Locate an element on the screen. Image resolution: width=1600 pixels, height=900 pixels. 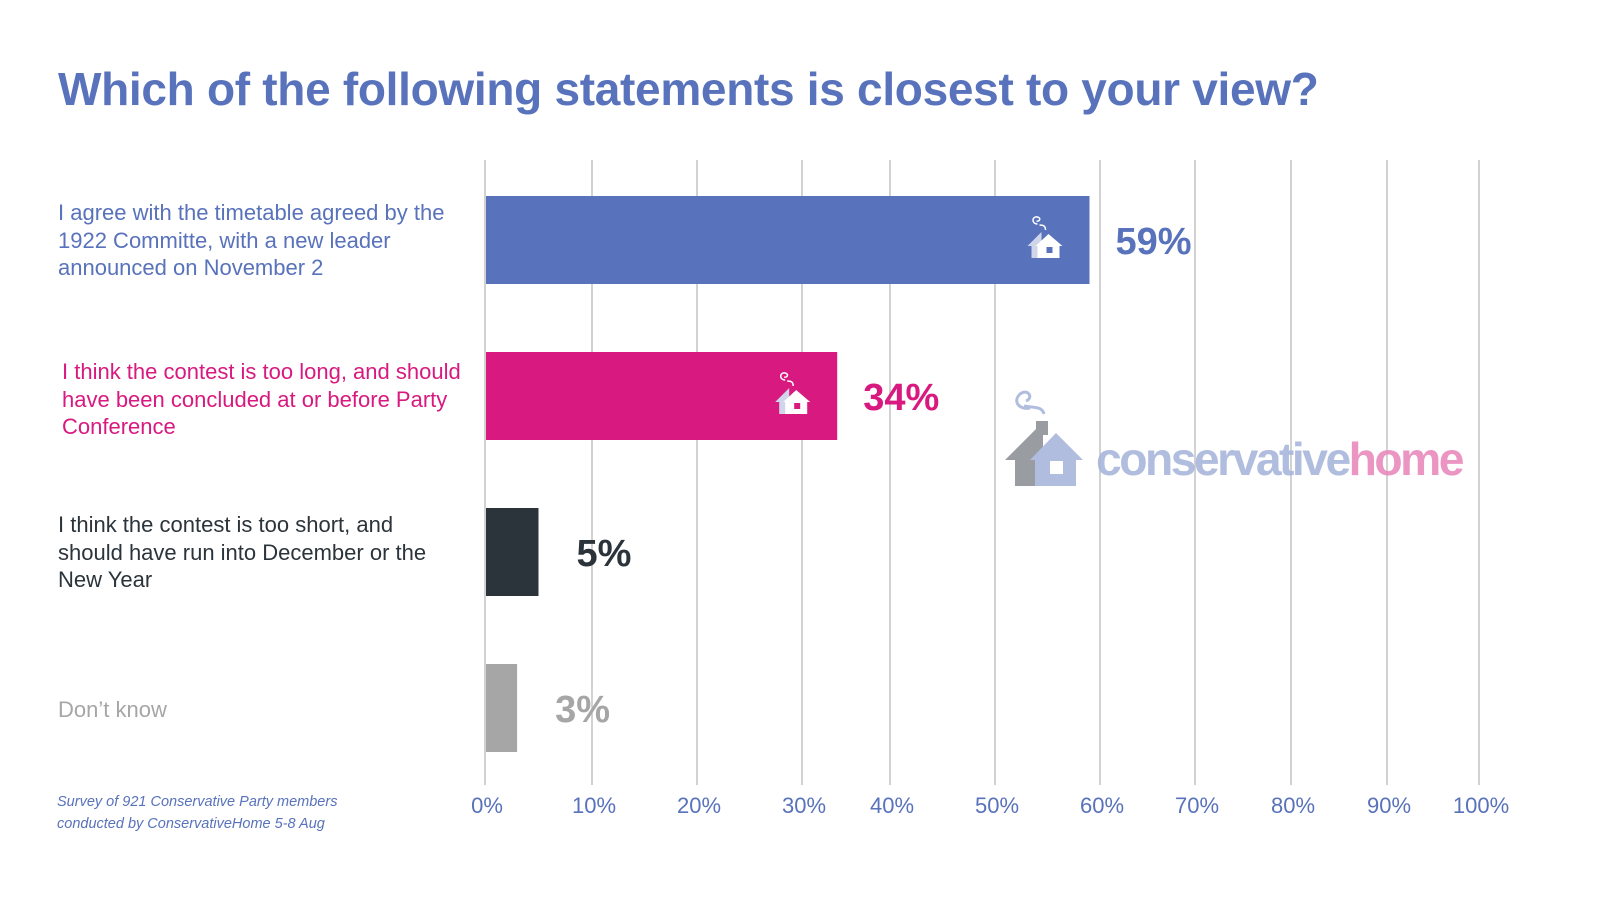
logo-text: conservativehome is located at coordinates (1280, 459).